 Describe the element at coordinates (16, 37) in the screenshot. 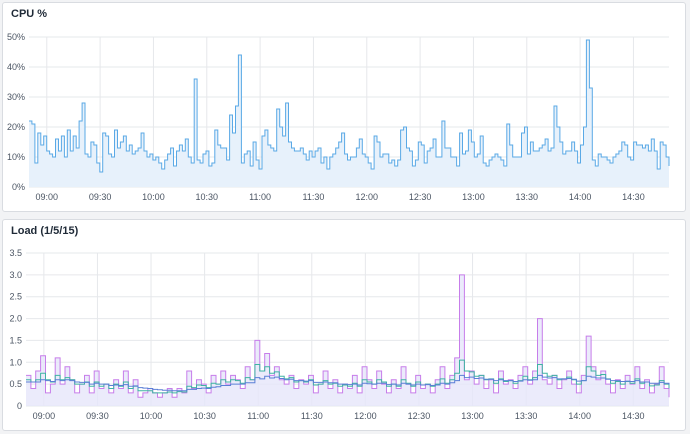

I see `y-tick-label: 50%` at that location.